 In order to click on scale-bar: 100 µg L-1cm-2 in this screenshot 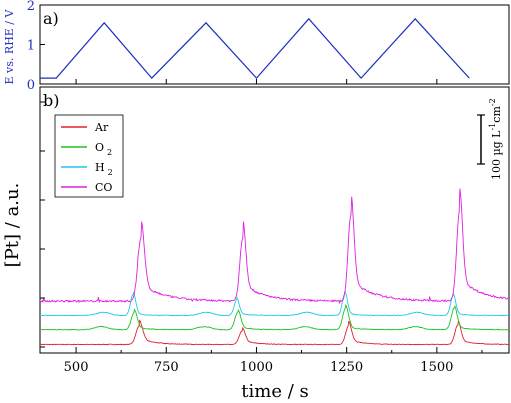, I will do `click(490, 139)`.